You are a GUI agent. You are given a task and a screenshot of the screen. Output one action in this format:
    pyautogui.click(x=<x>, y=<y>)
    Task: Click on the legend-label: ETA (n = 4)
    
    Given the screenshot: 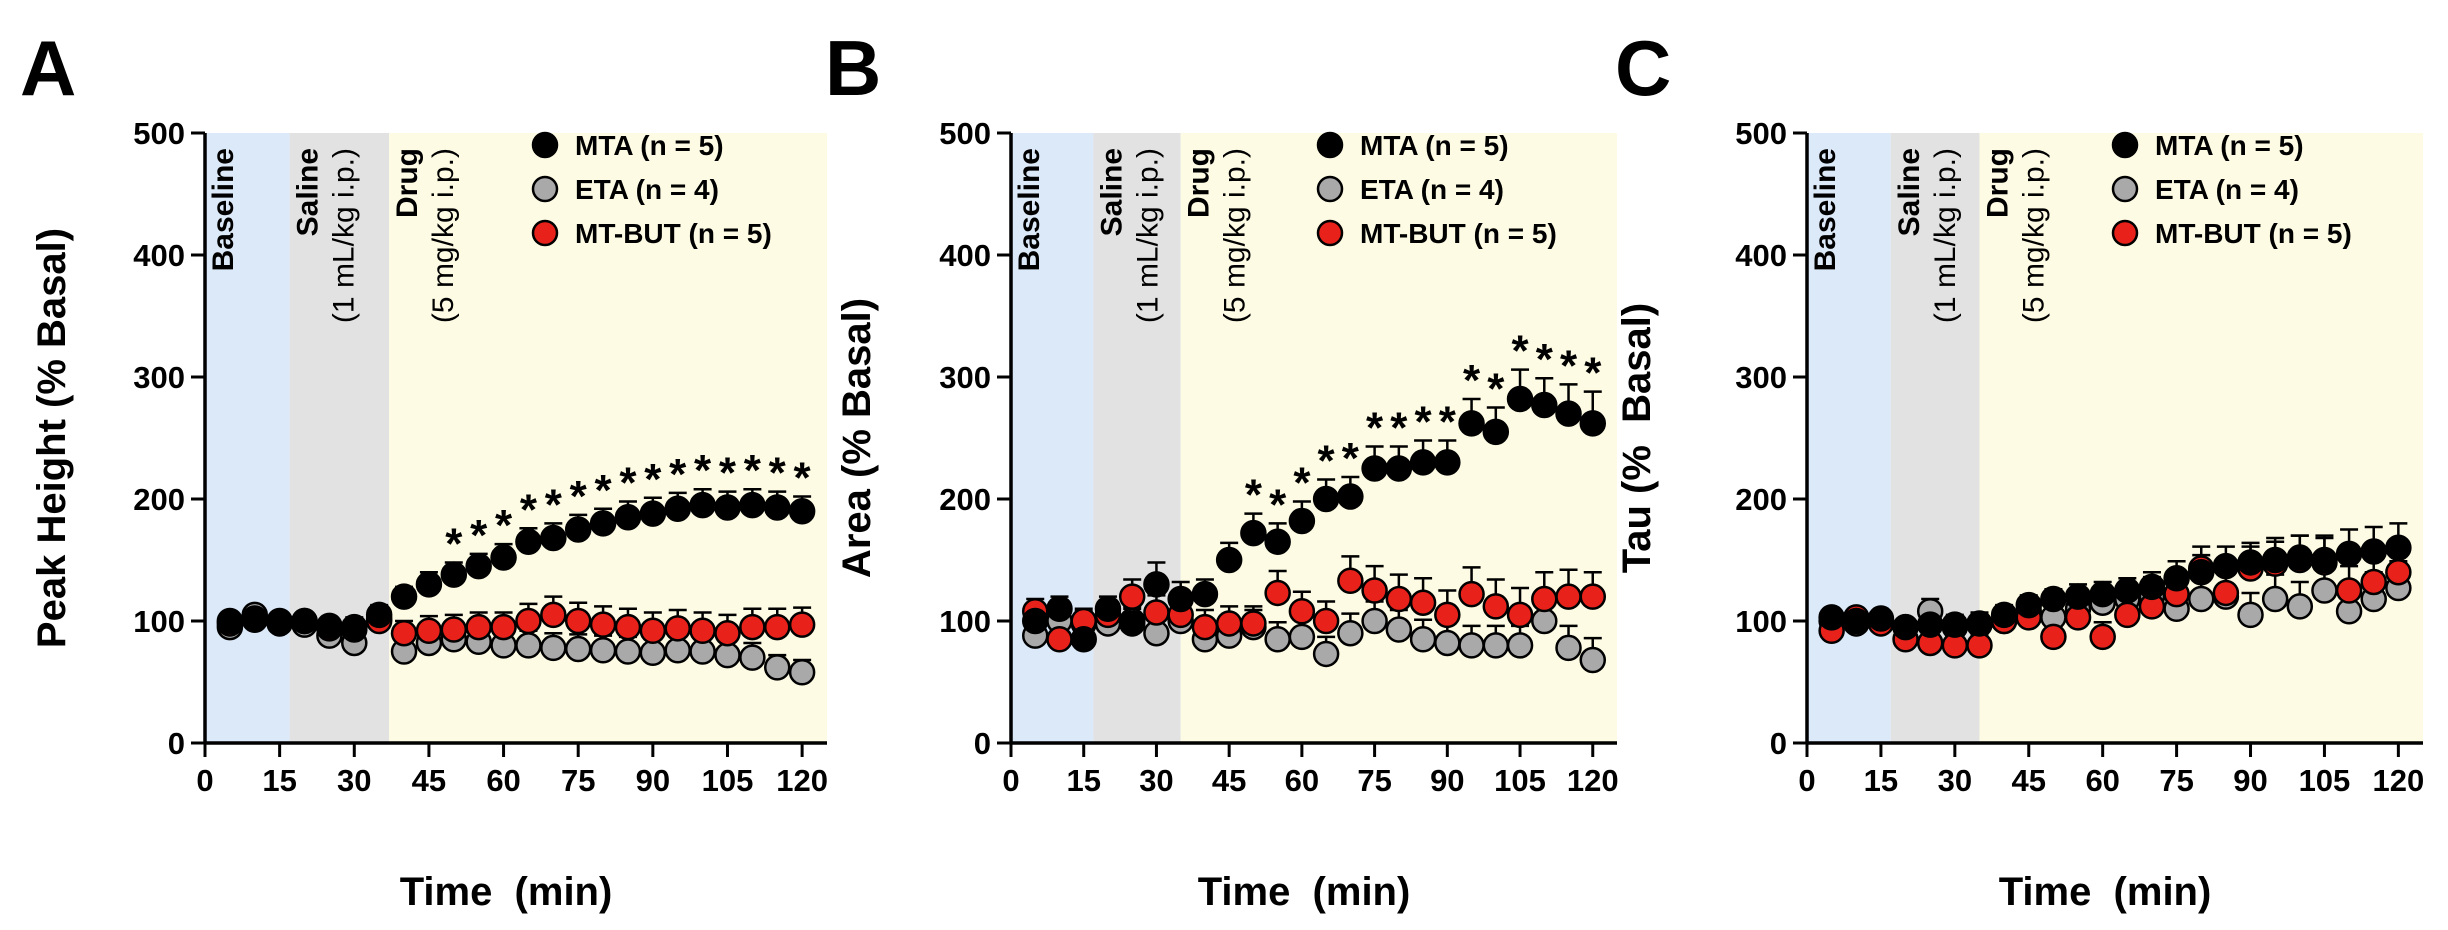 What is the action you would take?
    pyautogui.click(x=2227, y=189)
    